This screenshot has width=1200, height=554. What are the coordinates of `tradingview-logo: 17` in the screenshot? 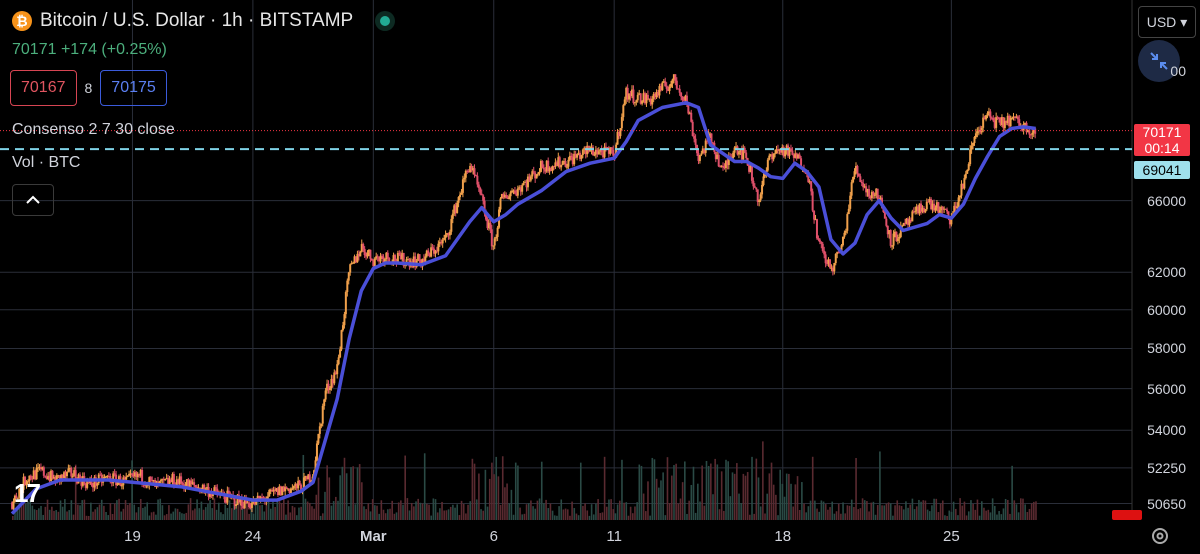 It's located at (27, 493).